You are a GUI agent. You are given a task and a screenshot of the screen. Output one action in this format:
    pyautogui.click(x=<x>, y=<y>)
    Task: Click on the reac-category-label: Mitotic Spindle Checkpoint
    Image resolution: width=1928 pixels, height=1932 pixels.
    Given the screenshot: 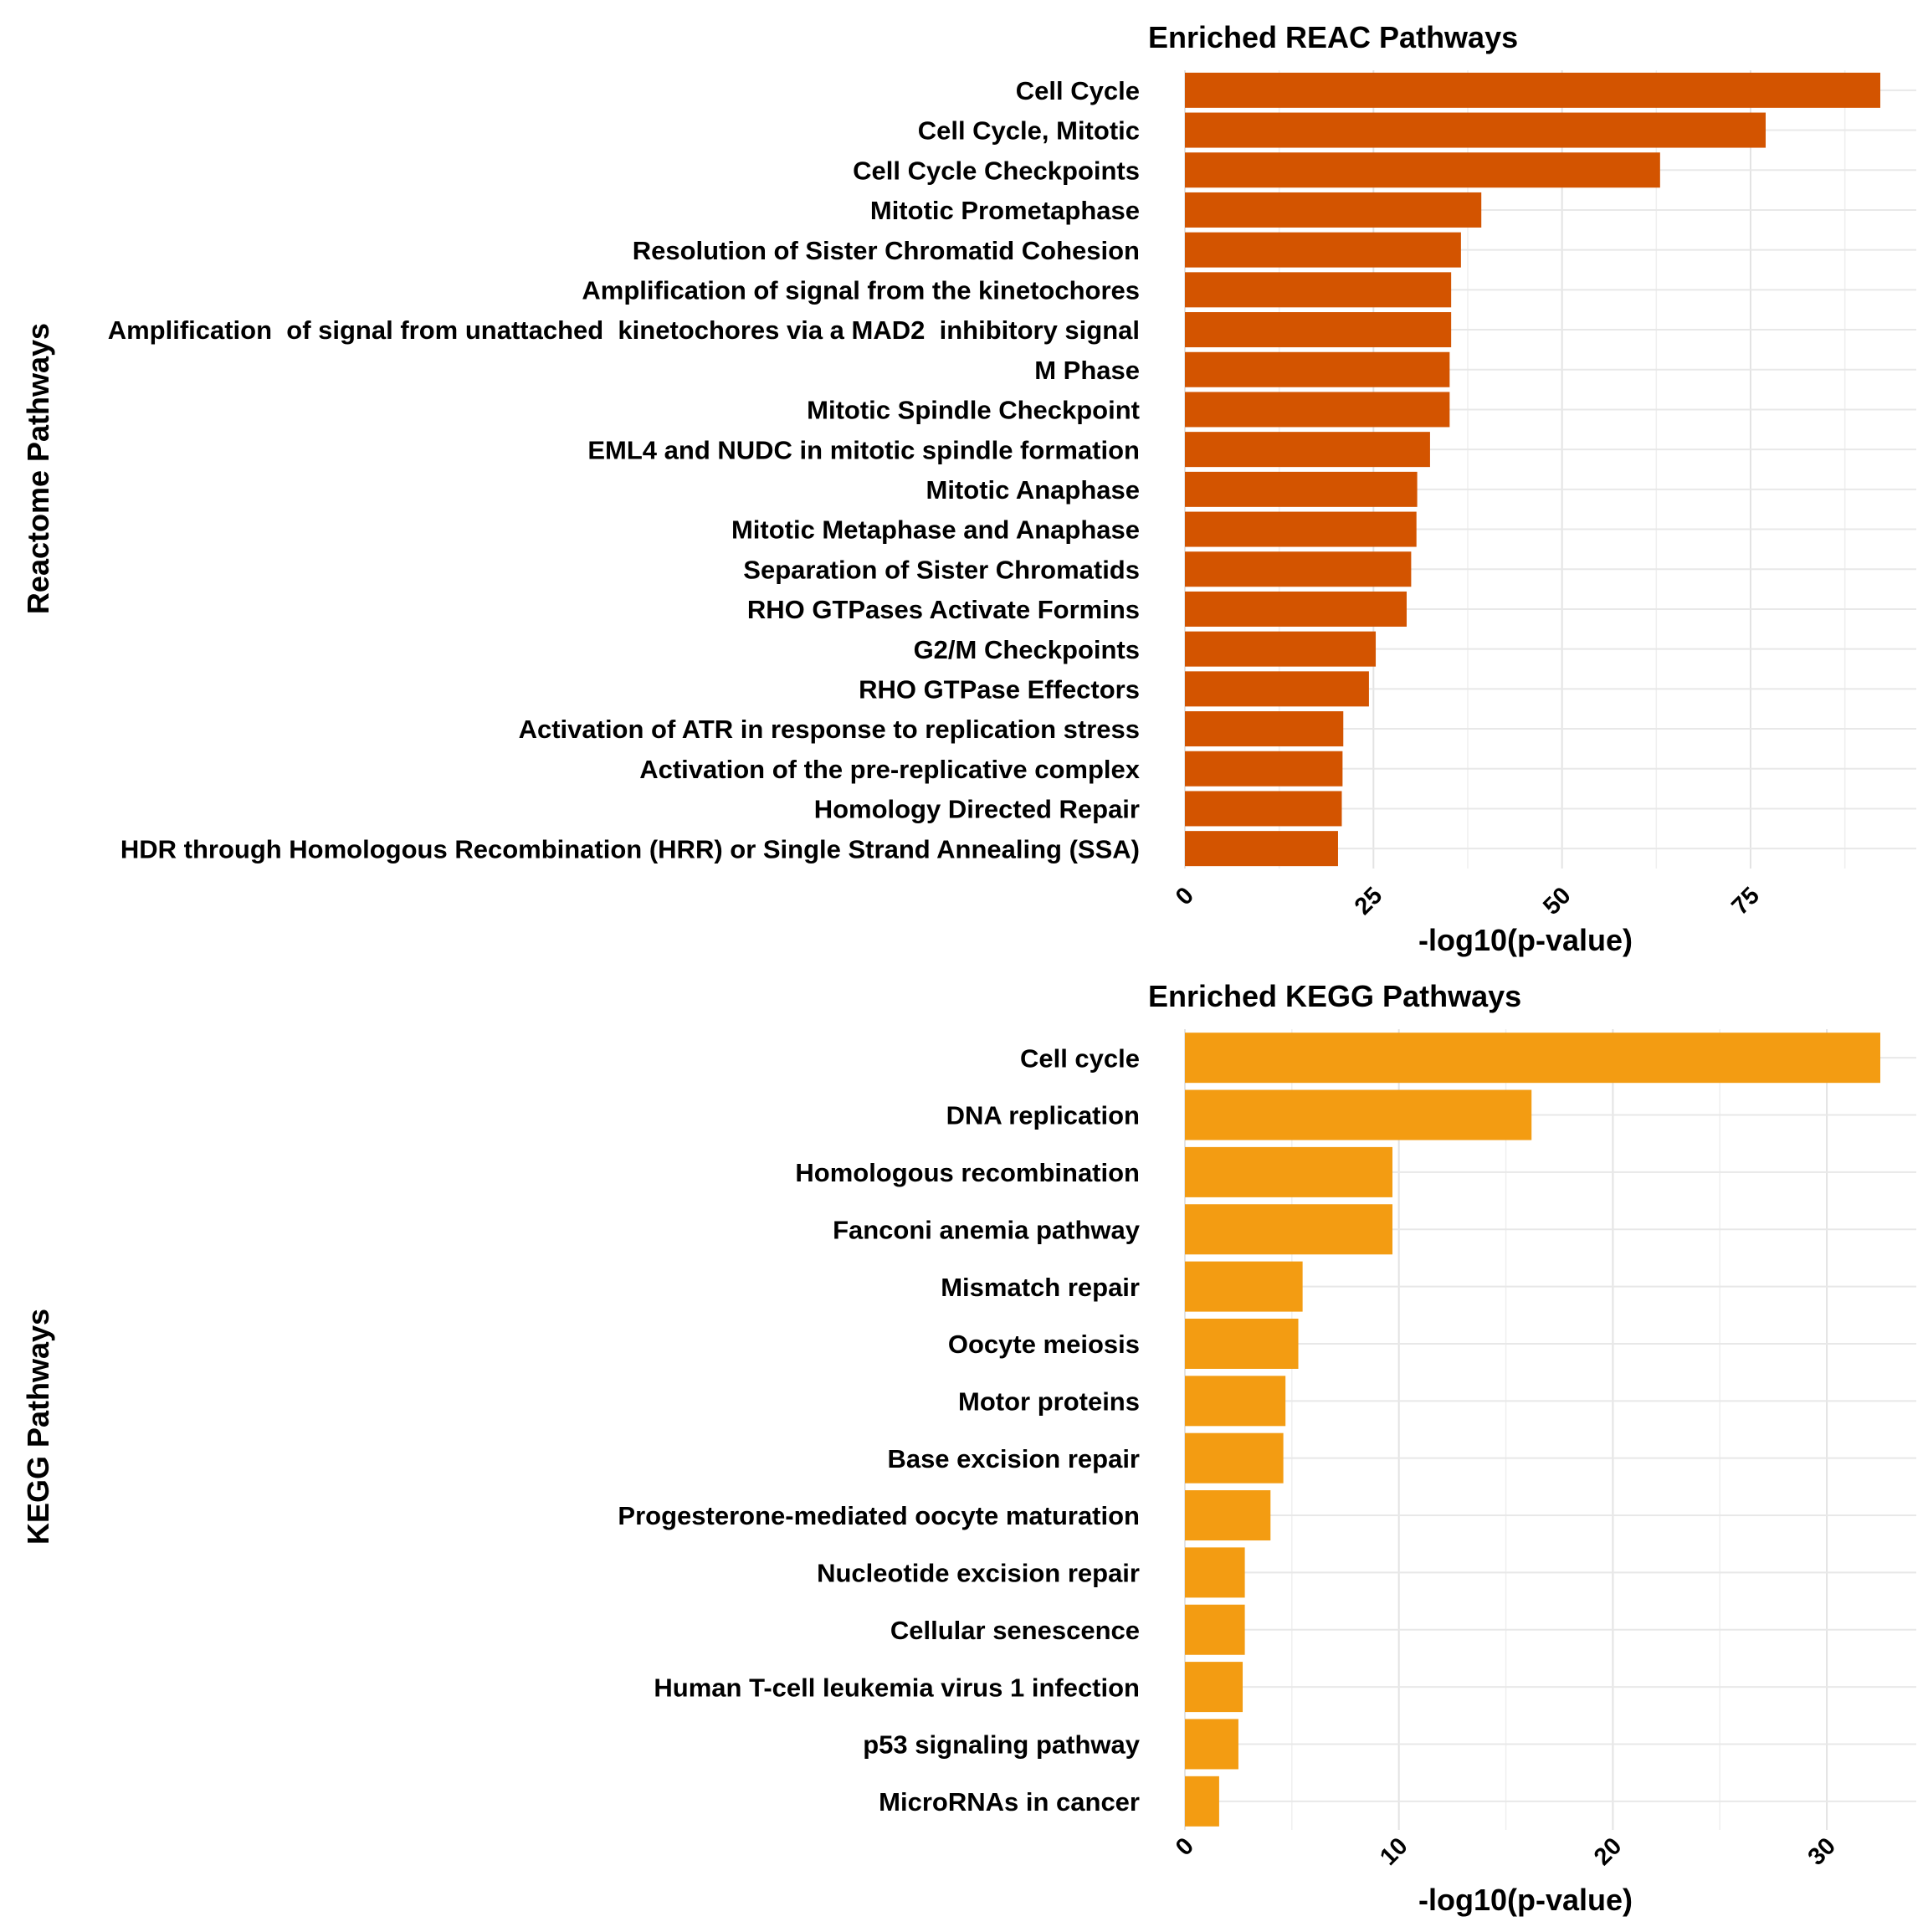 What is the action you would take?
    pyautogui.click(x=973, y=410)
    